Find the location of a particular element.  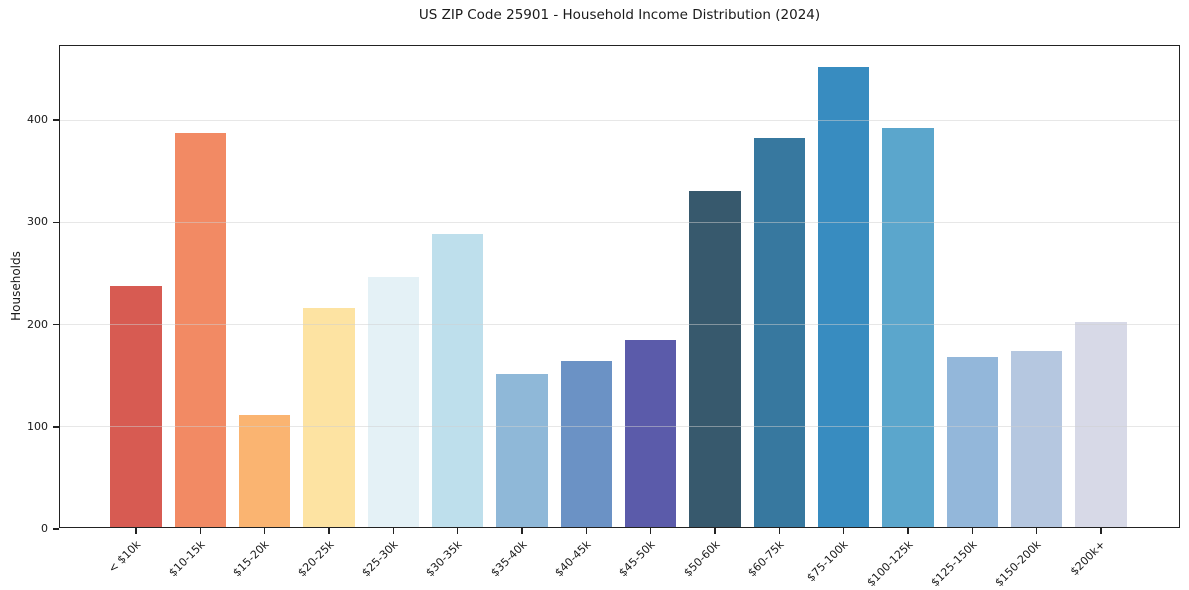

y-tick-label: 100 is located at coordinates (37, 426).